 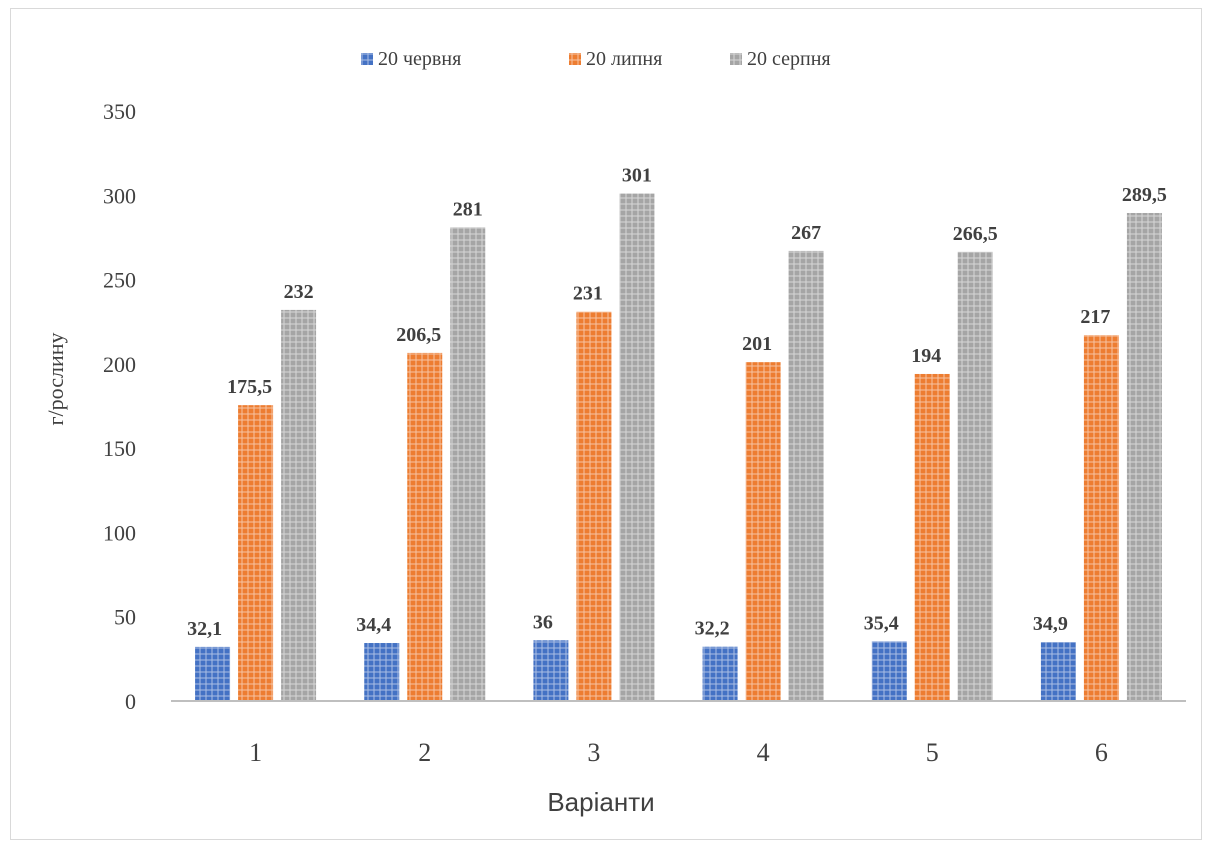 What do you see at coordinates (881, 623) in the screenshot?
I see `data-label-s0-c4: 35,4` at bounding box center [881, 623].